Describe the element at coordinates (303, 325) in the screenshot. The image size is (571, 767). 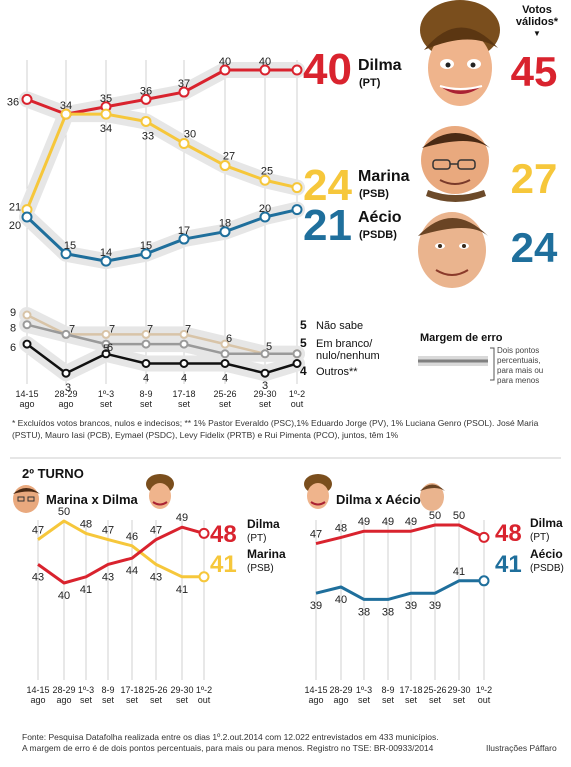
I see `naosabe-final-value: 5` at that location.